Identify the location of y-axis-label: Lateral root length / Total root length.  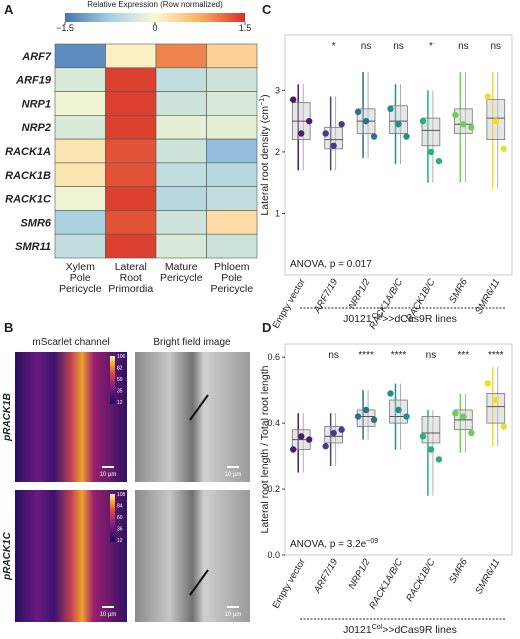
(265, 449).